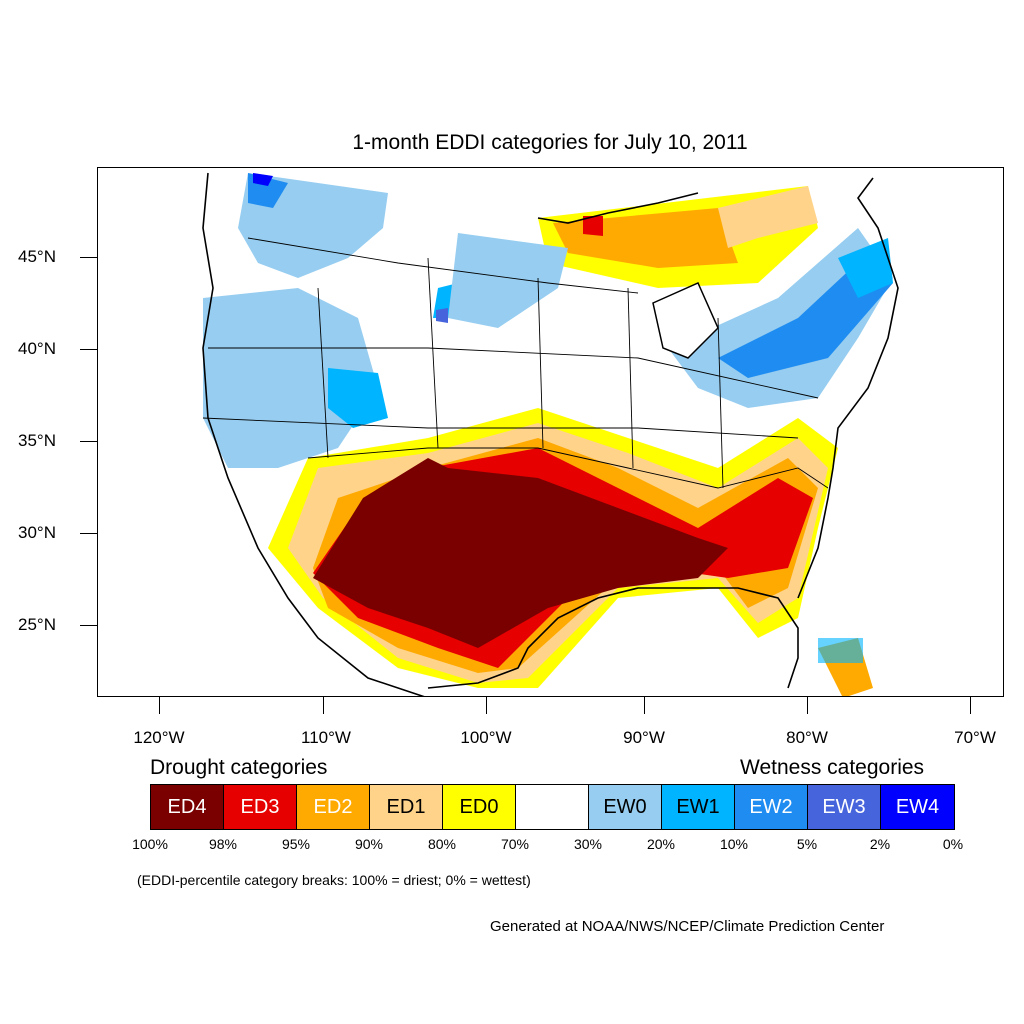 The width and height of the screenshot is (1024, 1024). What do you see at coordinates (508, 280) in the screenshot?
I see `north-plains-ew0-region` at bounding box center [508, 280].